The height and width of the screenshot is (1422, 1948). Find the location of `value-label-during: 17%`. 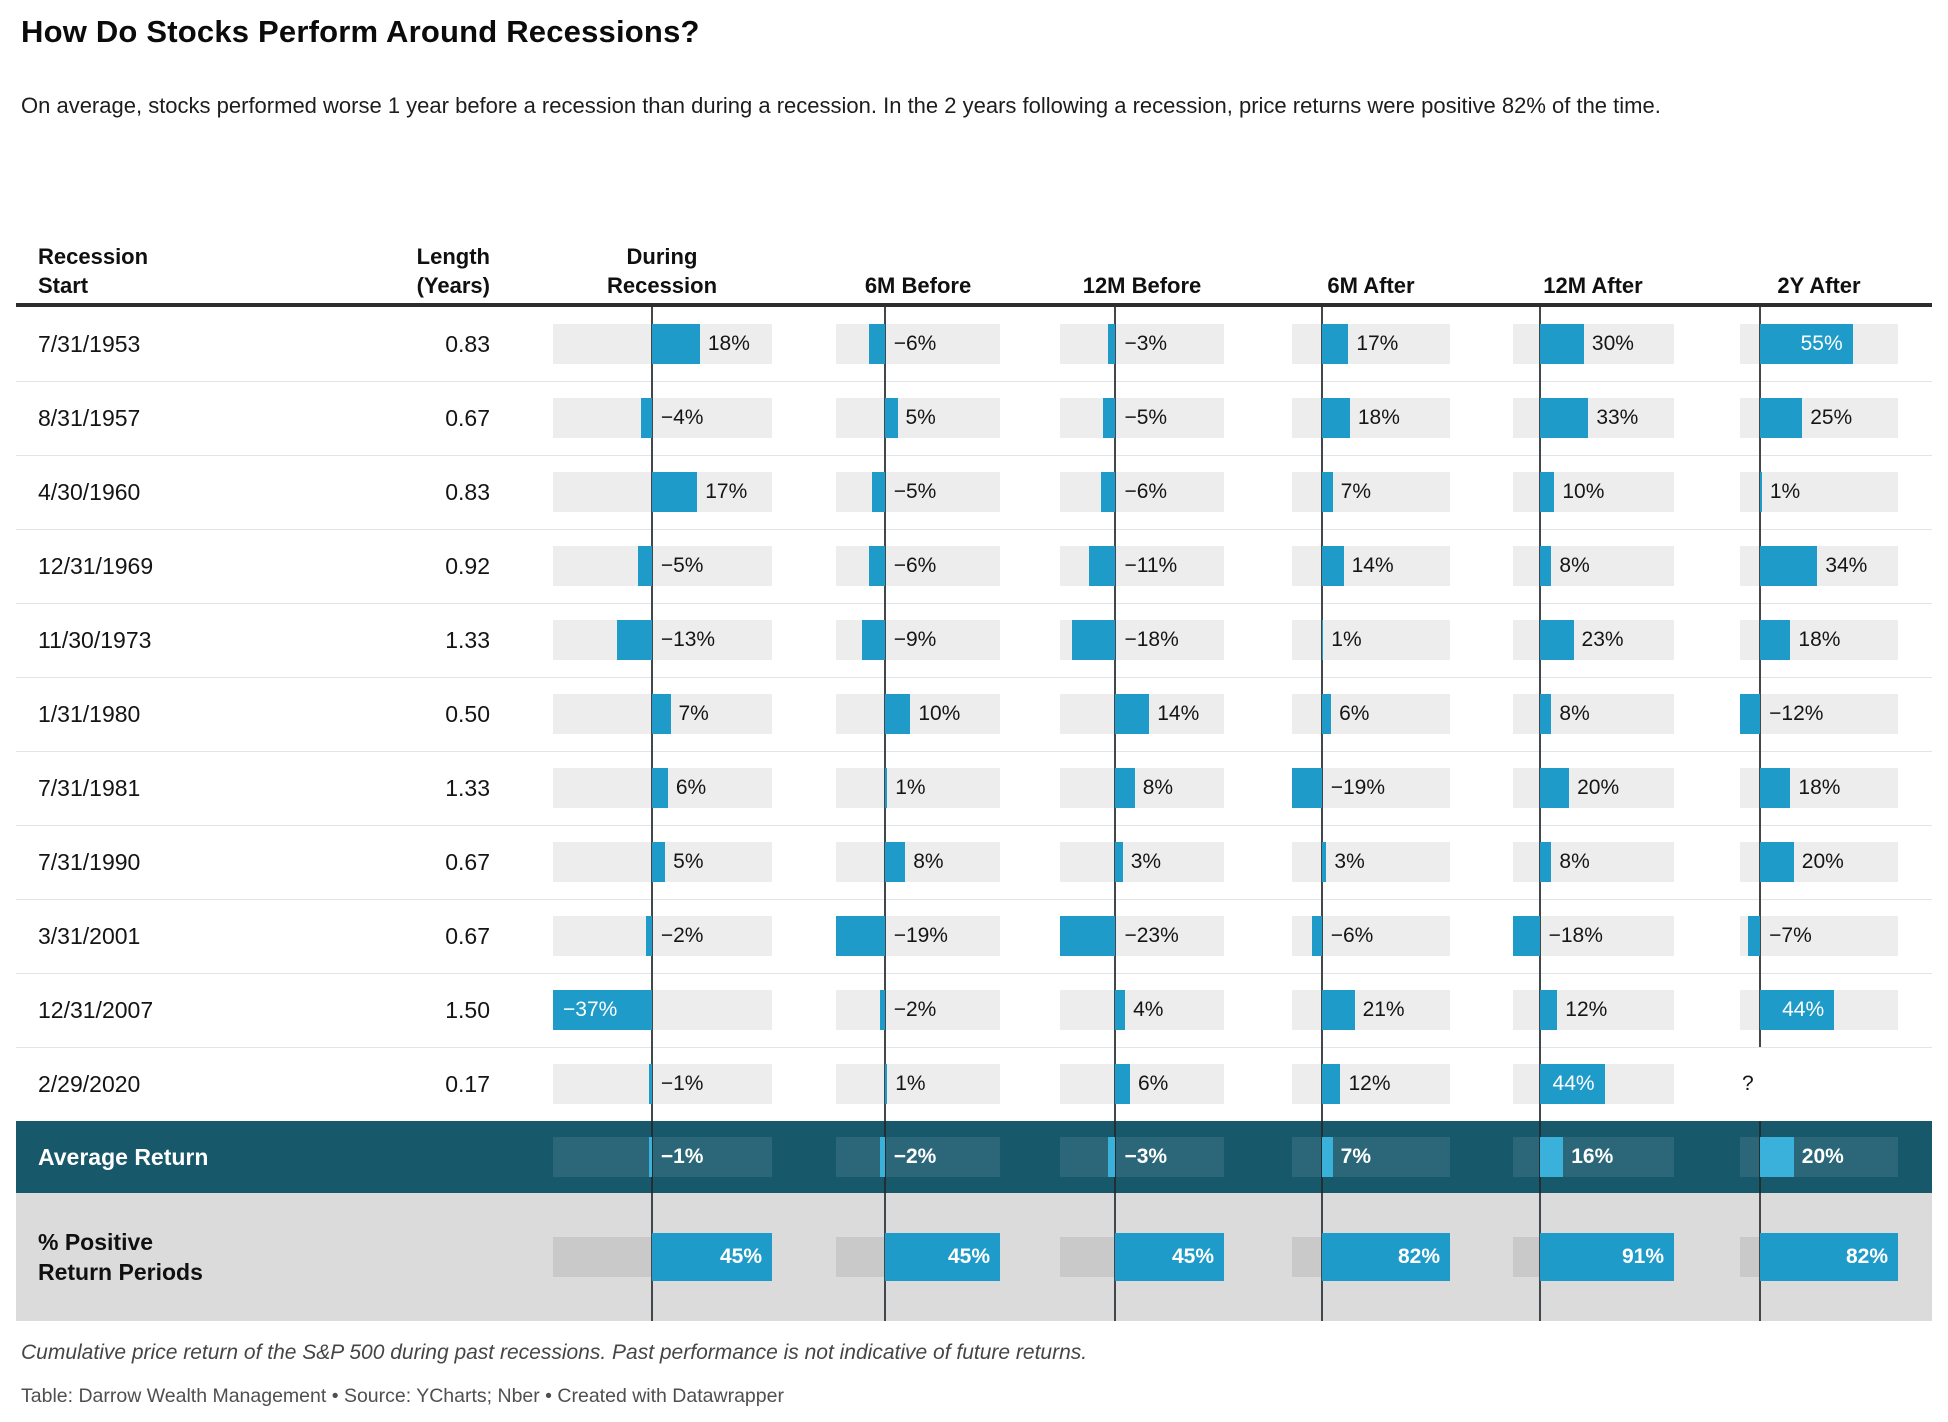

value-label-during: 17% is located at coordinates (726, 491).